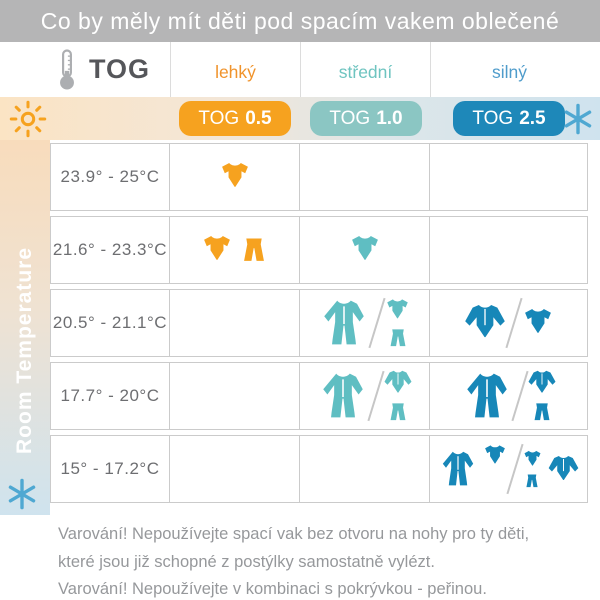 This screenshot has height=600, width=600. I want to click on badge-value: 0.5, so click(258, 118).